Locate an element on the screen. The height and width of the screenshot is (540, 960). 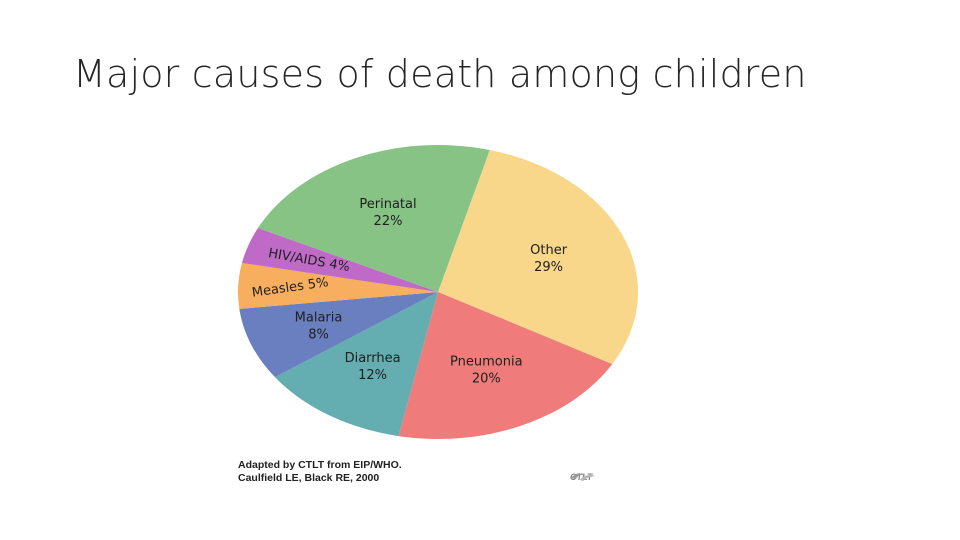
ctlt-logo: CTLT is located at coordinates (605, 477).